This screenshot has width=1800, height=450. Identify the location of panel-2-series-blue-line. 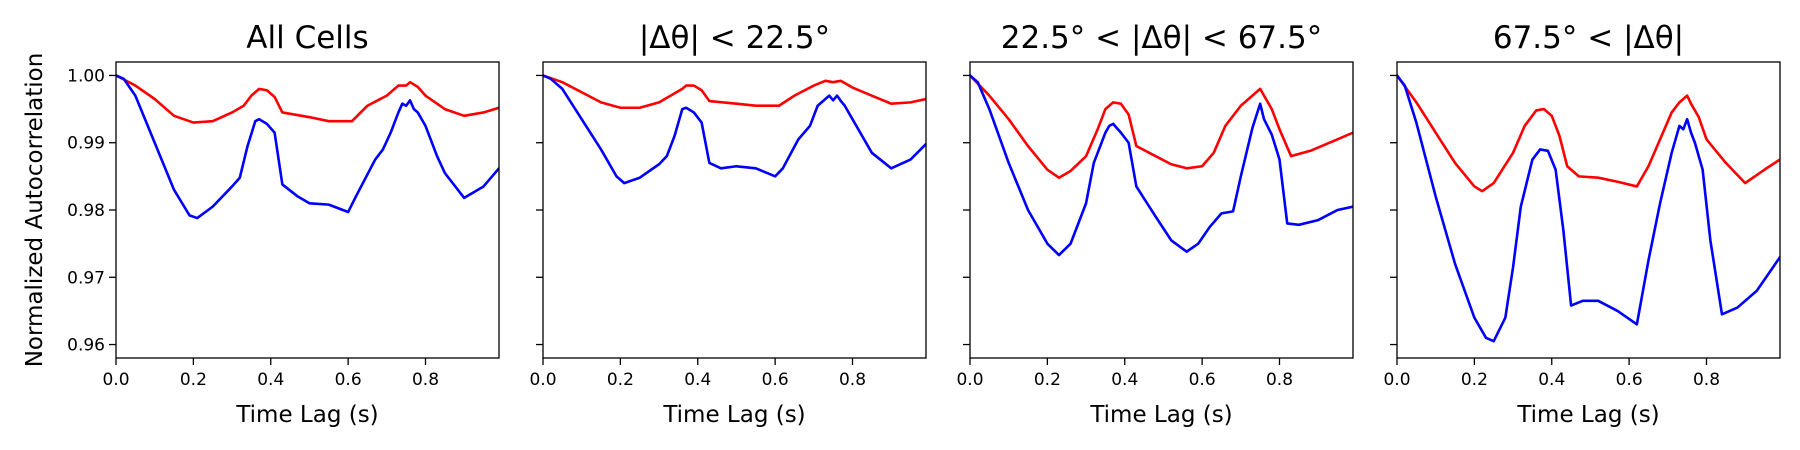
(734, 129).